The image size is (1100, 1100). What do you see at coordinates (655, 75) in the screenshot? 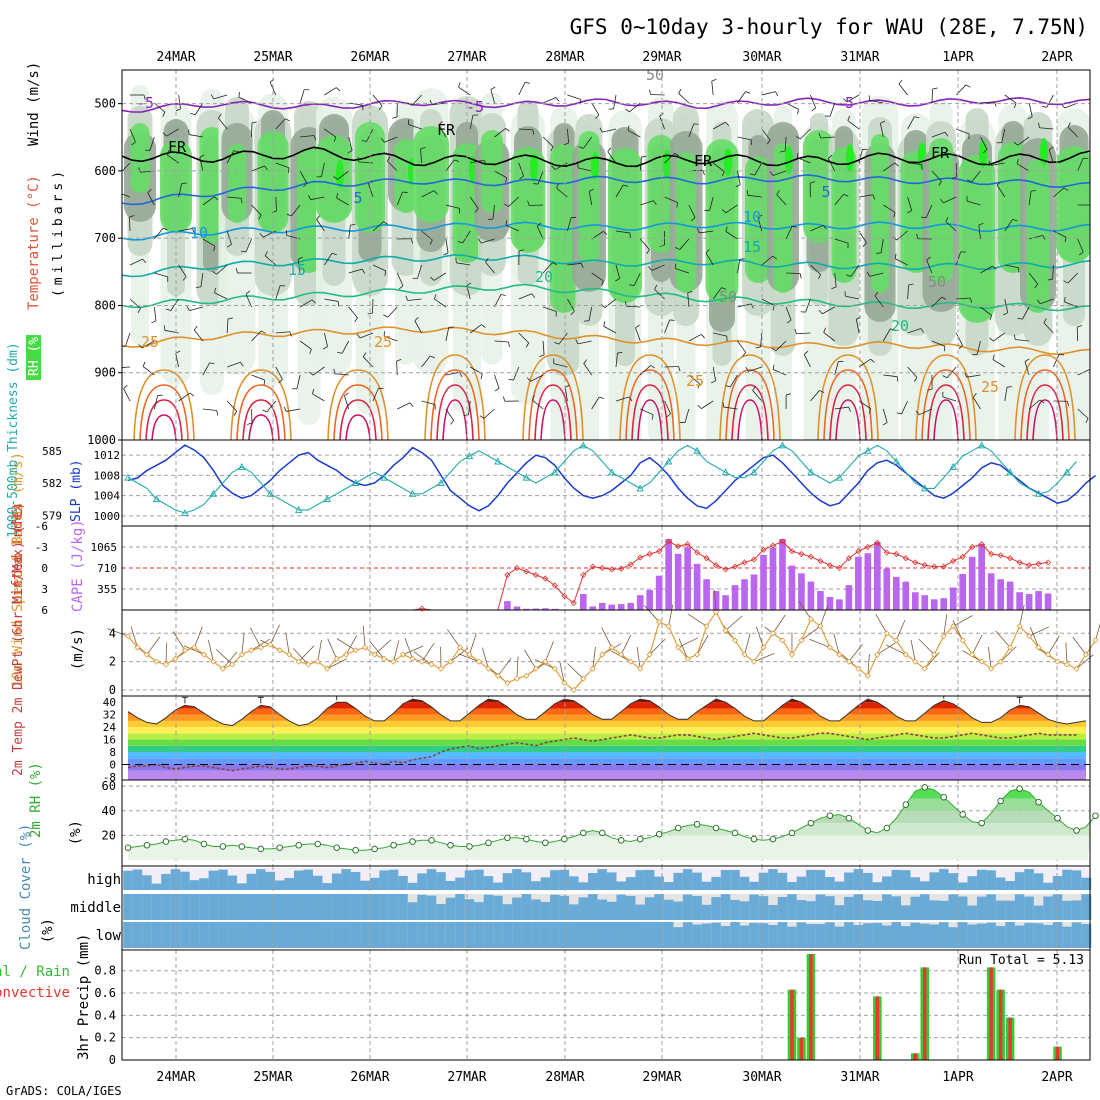
I see `contour-label: 50` at bounding box center [655, 75].